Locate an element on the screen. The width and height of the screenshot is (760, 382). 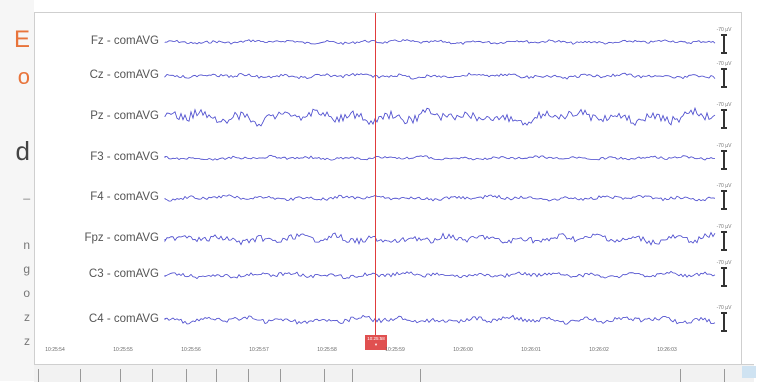
time-axis-label: 10:25:58 is located at coordinates (327, 350).